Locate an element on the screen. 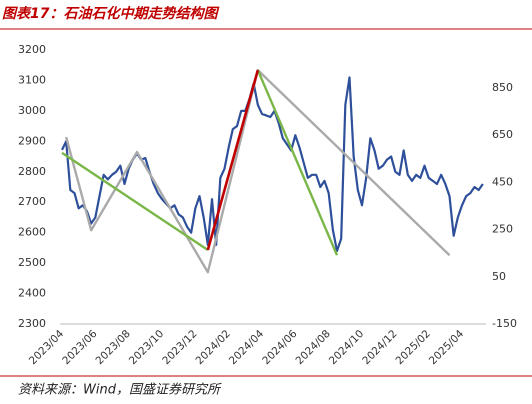 The height and width of the screenshot is (404, 532). y2-tick-label: 650 is located at coordinates (502, 134).